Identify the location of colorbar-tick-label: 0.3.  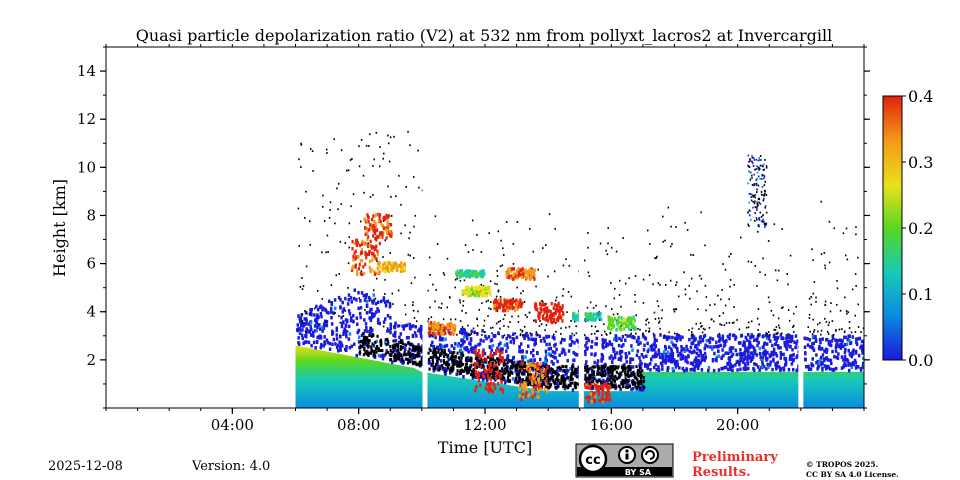
(920, 162).